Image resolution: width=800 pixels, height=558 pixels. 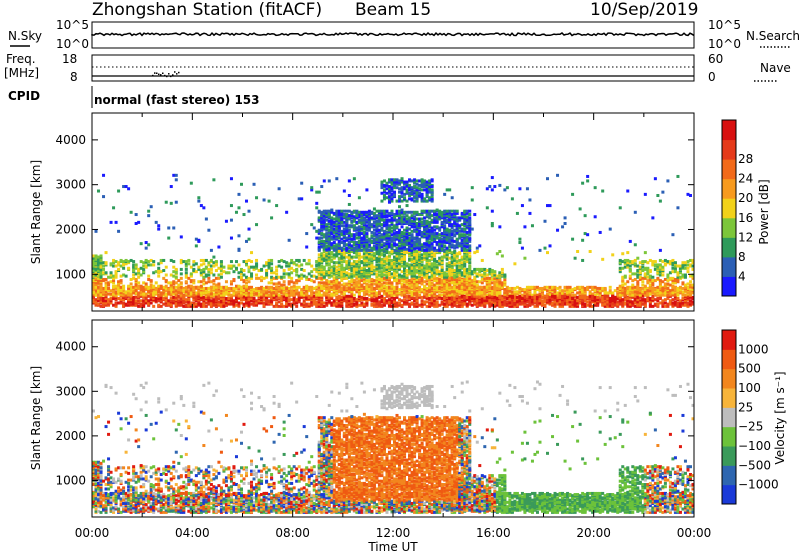 What do you see at coordinates (773, 36) in the screenshot?
I see `nsearch-label: N.Search` at bounding box center [773, 36].